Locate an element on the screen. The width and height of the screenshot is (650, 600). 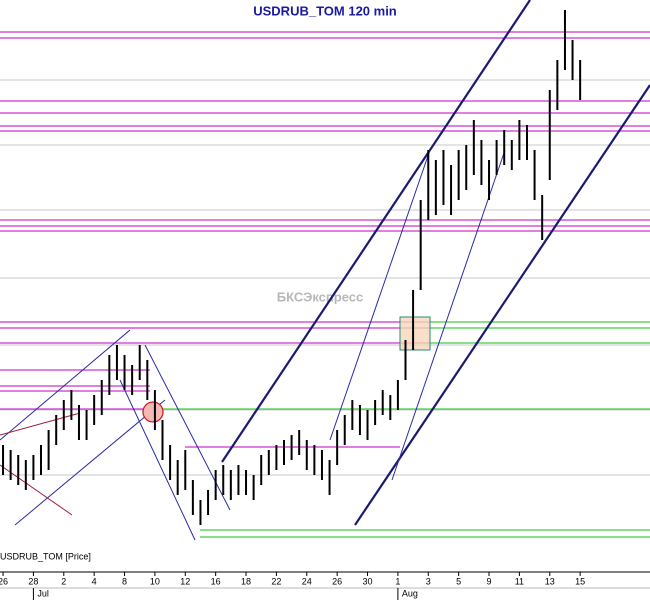
x-tick-label: 9 is located at coordinates (489, 581).